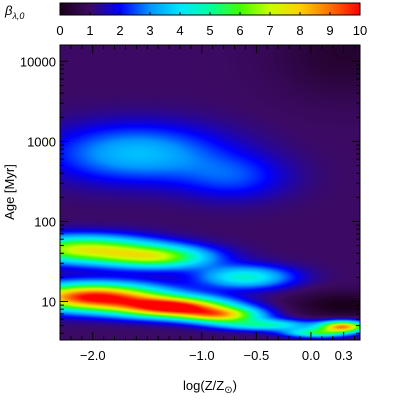 Image resolution: width=400 pixels, height=400 pixels. I want to click on colorbar-tick-label: 10, so click(360, 30).